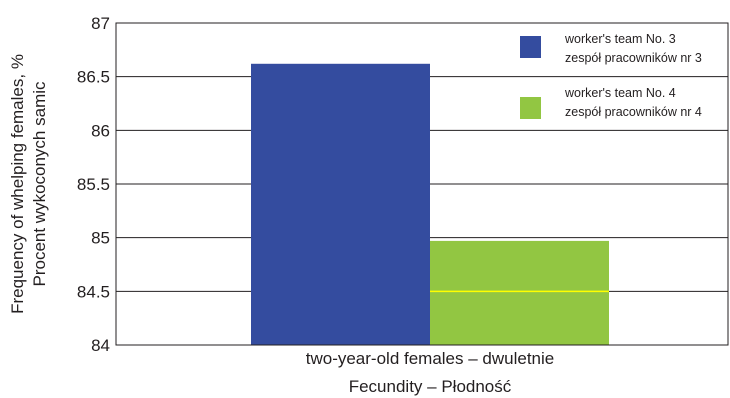 The height and width of the screenshot is (398, 730). Describe the element at coordinates (100, 238) in the screenshot. I see `y-tick-label: 85` at that location.